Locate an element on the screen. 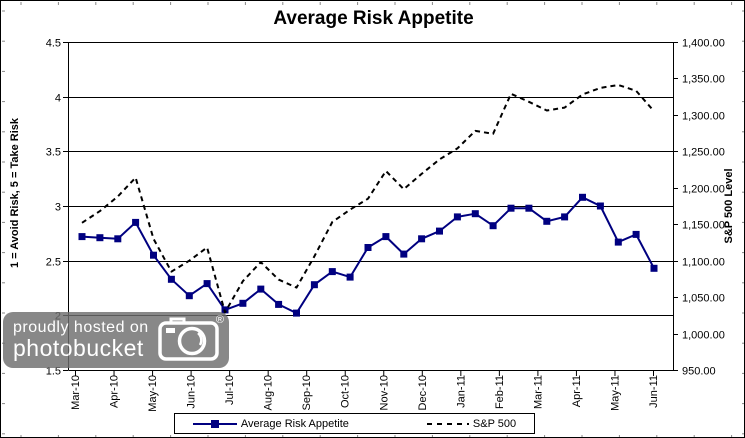 The image size is (745, 438). right-axis-tick-label: 1,200.00 is located at coordinates (703, 190).